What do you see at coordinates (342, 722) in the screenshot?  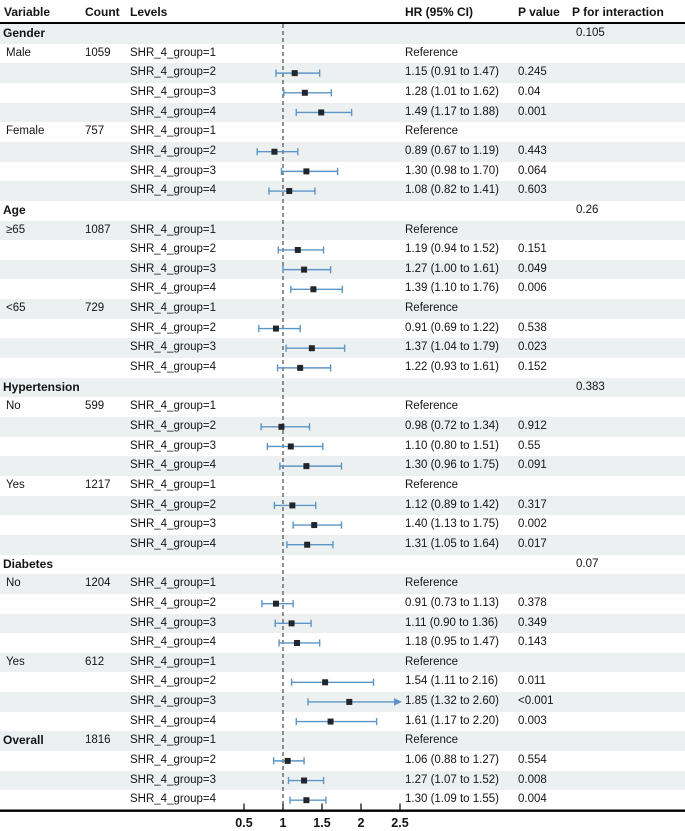 I see `forest-data-row: SHR_4_group=4 1.61 (1.17 to 2.20) 0.003` at bounding box center [342, 722].